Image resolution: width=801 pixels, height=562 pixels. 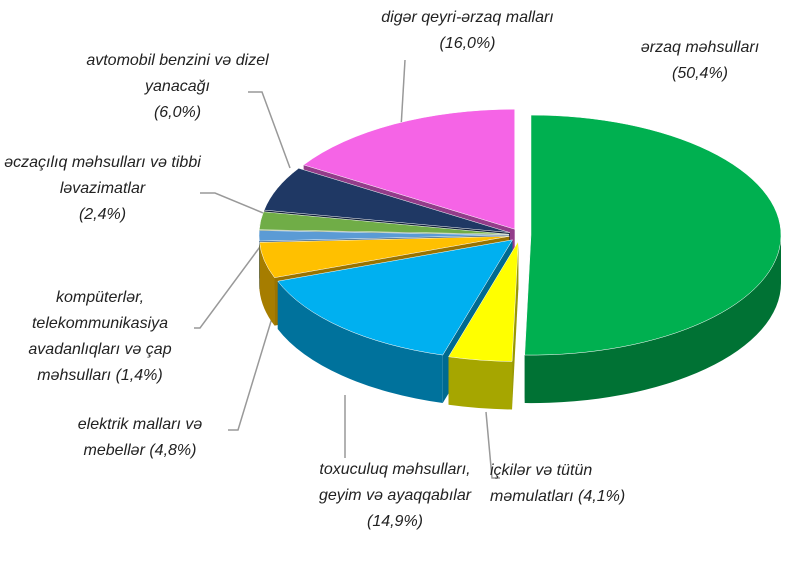 I want to click on value-label: (14,9%), so click(x=395, y=521).